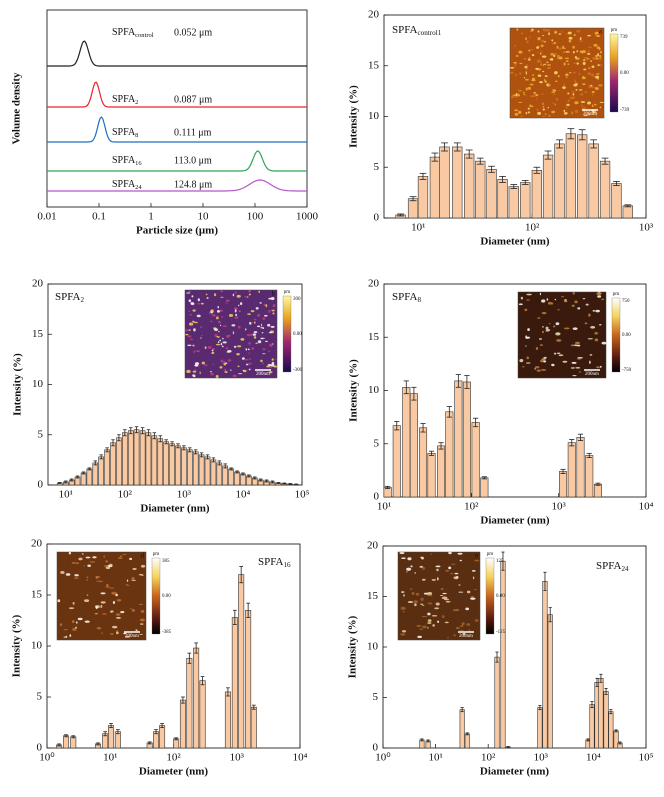  Describe the element at coordinates (377, 443) in the screenshot. I see `y-tick-label: 5` at that location.